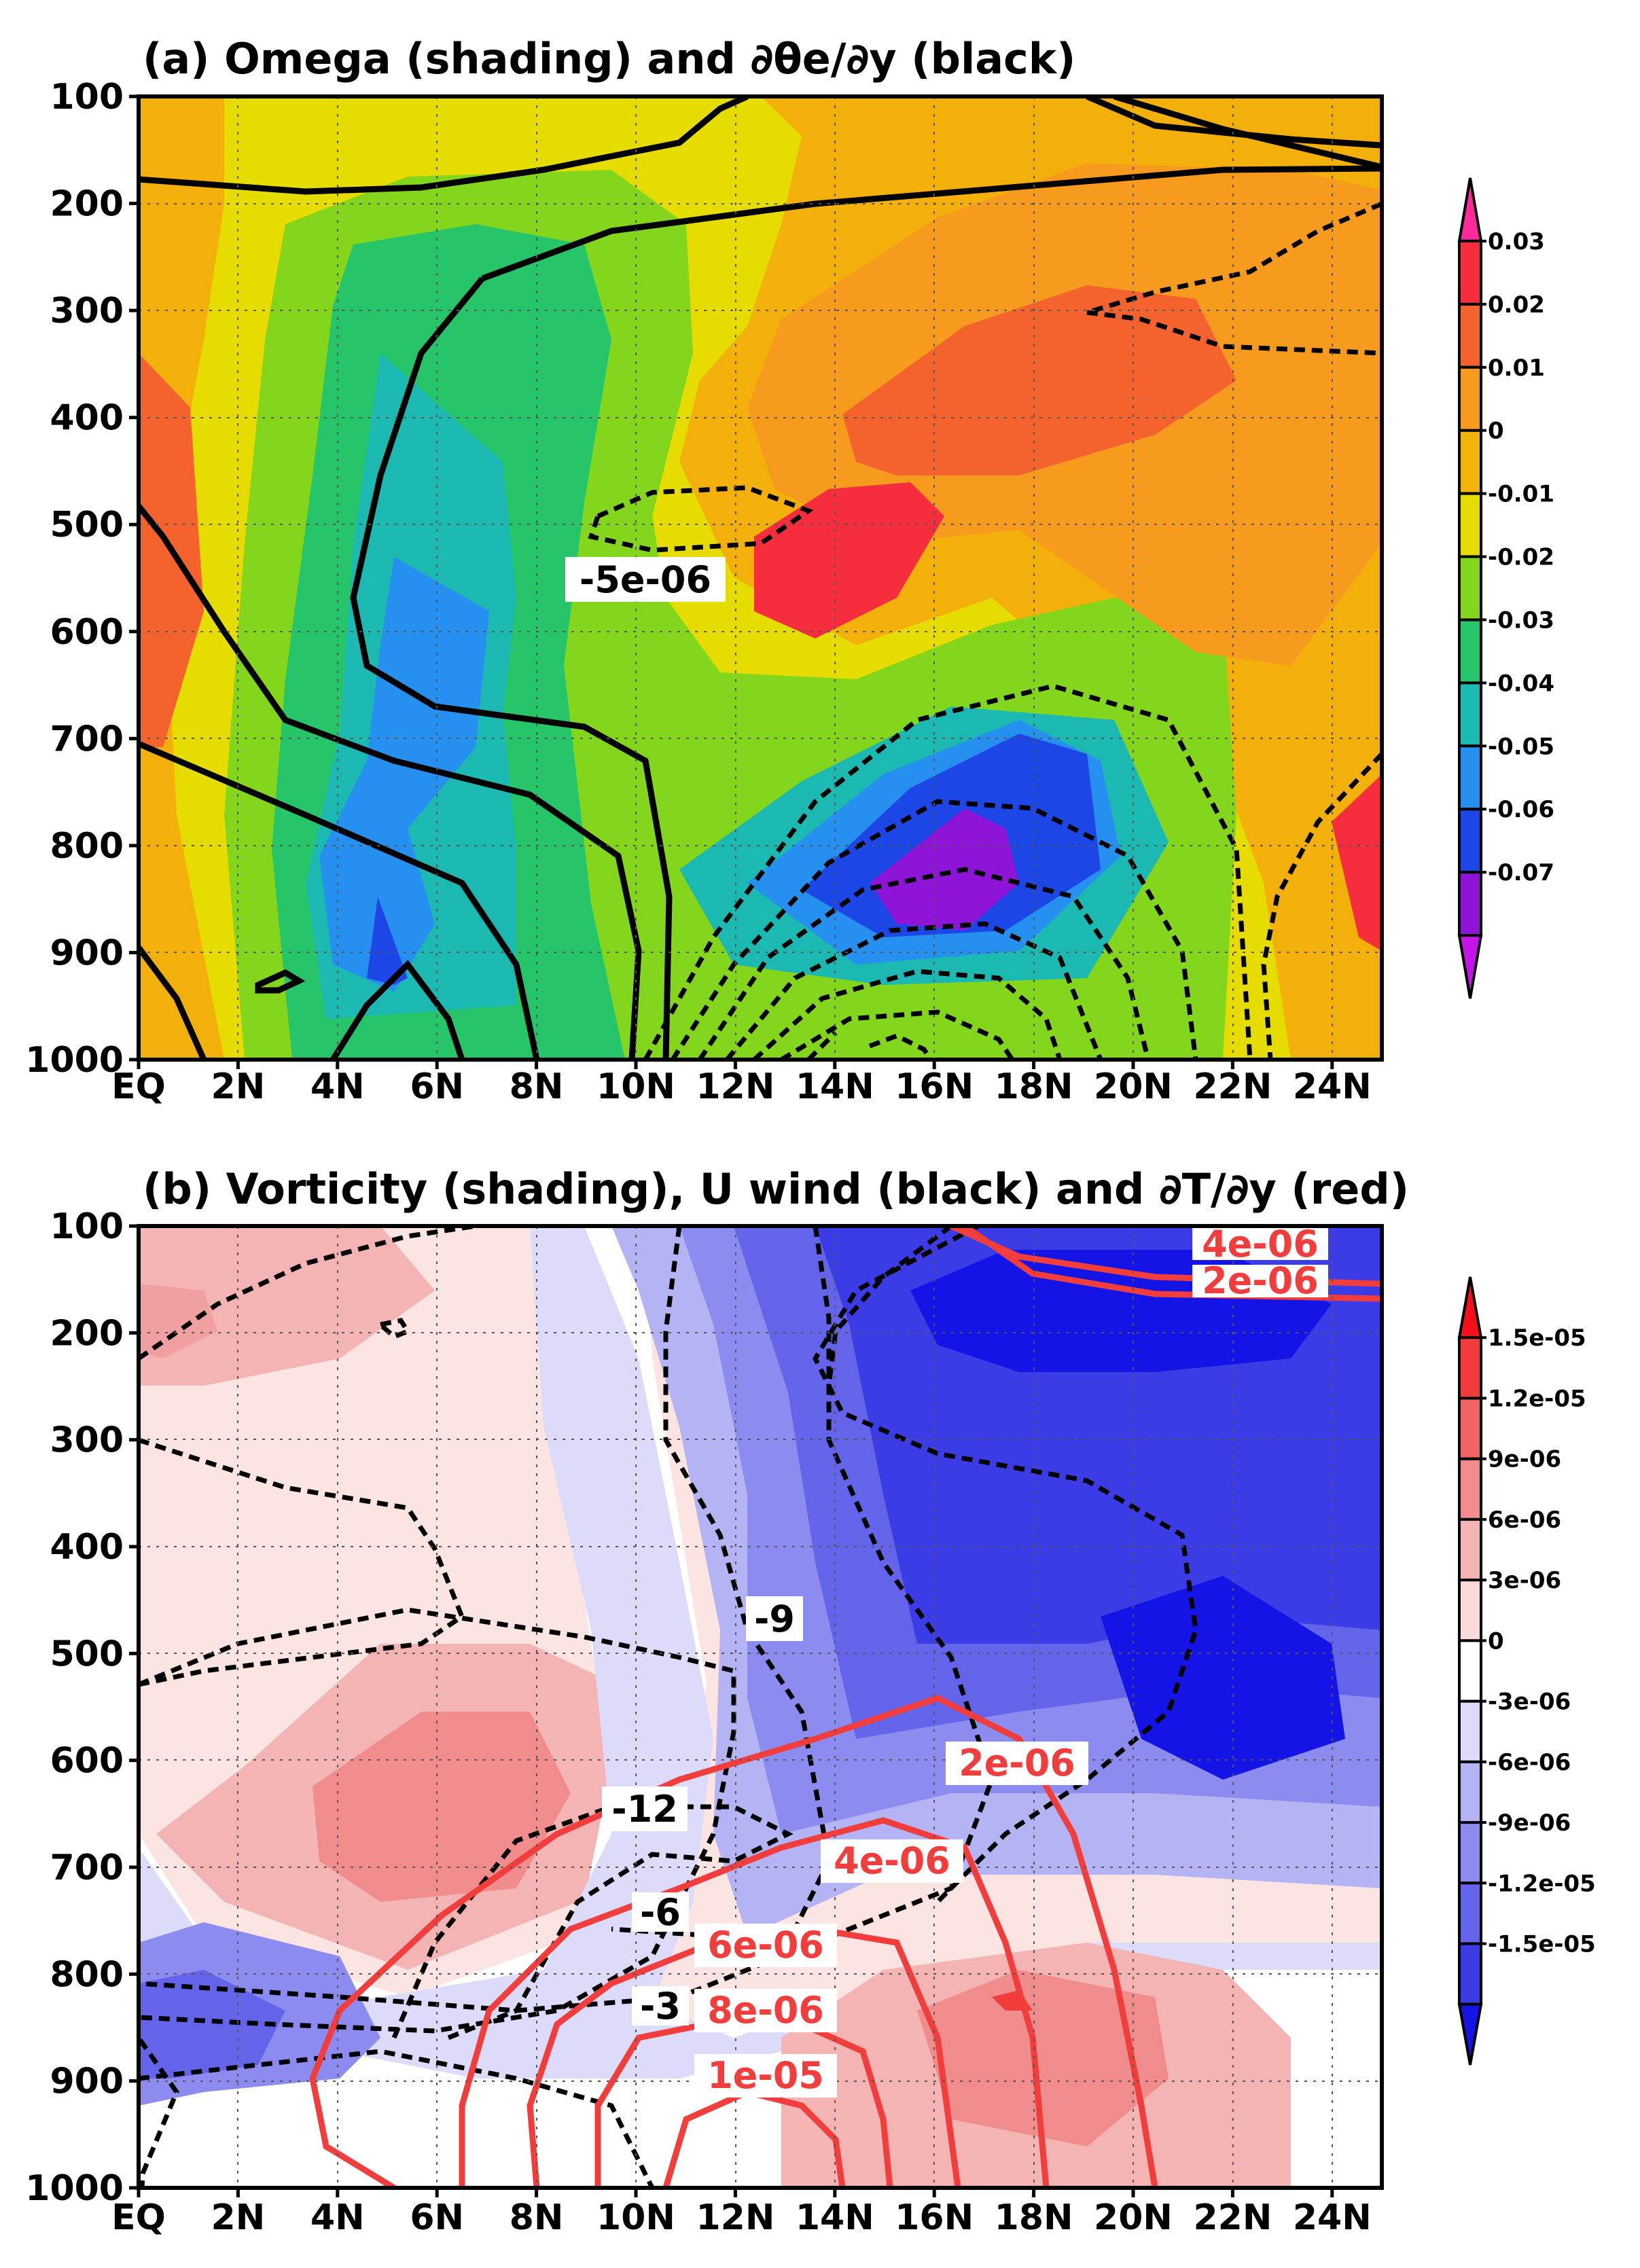 The width and height of the screenshot is (1640, 2268). Describe the element at coordinates (735, 2217) in the screenshot. I see `x-tick-label: 12N` at that location.